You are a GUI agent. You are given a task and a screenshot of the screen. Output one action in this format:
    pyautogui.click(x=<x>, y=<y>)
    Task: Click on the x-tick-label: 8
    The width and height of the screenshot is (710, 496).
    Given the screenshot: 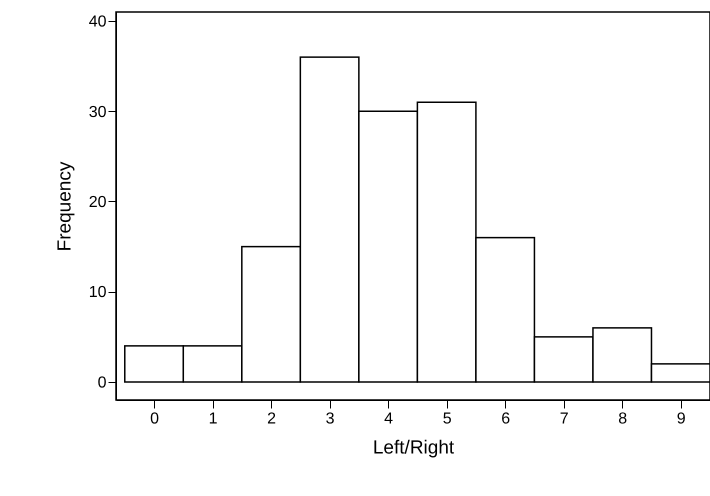 What is the action you would take?
    pyautogui.click(x=623, y=419)
    